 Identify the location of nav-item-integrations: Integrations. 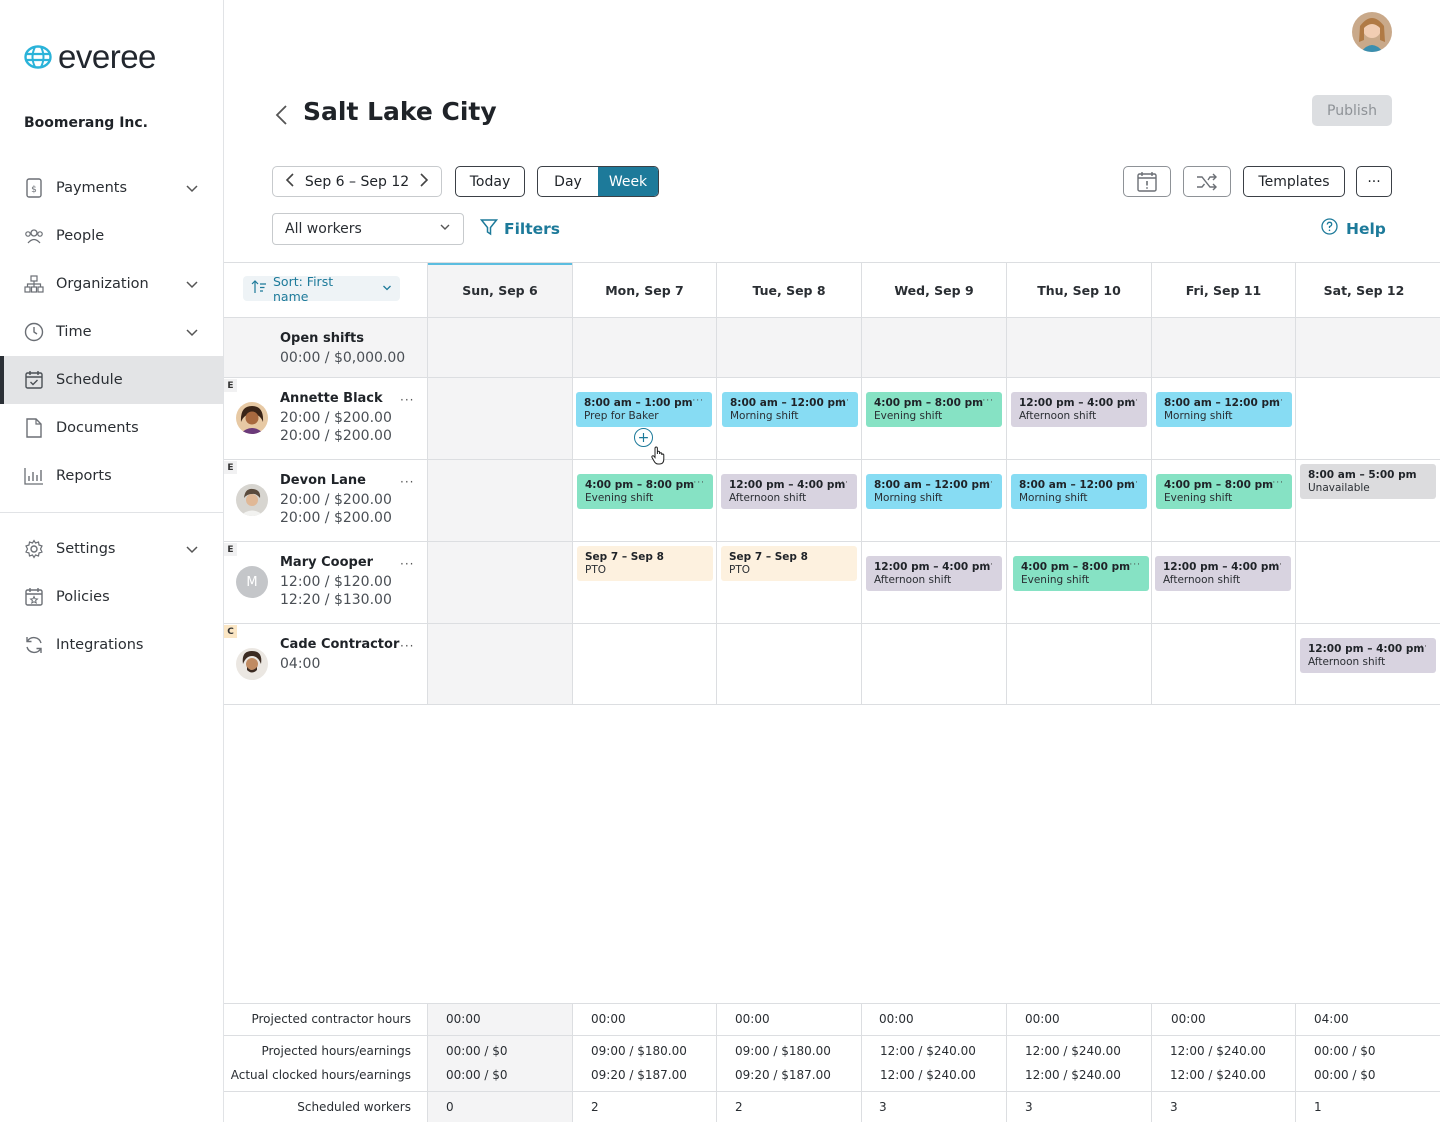
(111, 645).